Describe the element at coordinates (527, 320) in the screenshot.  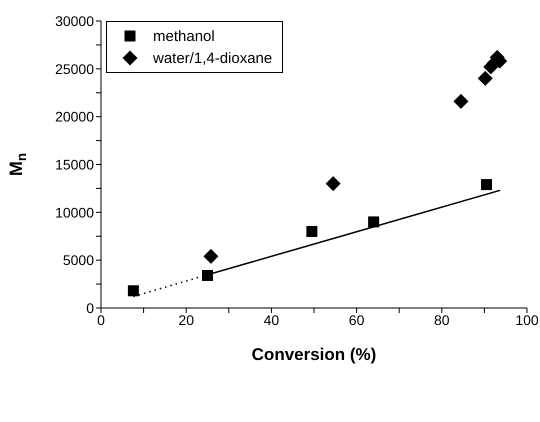
I see `x-tick-label: 100` at that location.